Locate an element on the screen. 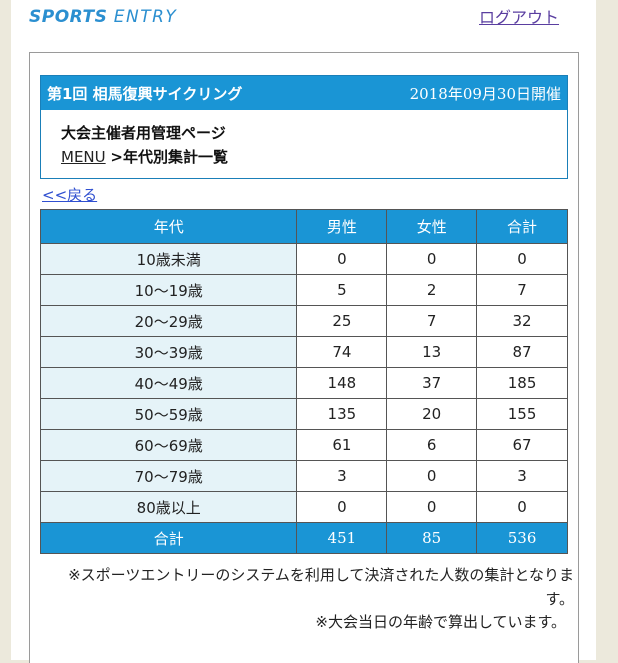 The width and height of the screenshot is (618, 663). logo-sub-text: ENTRY is located at coordinates (145, 17).